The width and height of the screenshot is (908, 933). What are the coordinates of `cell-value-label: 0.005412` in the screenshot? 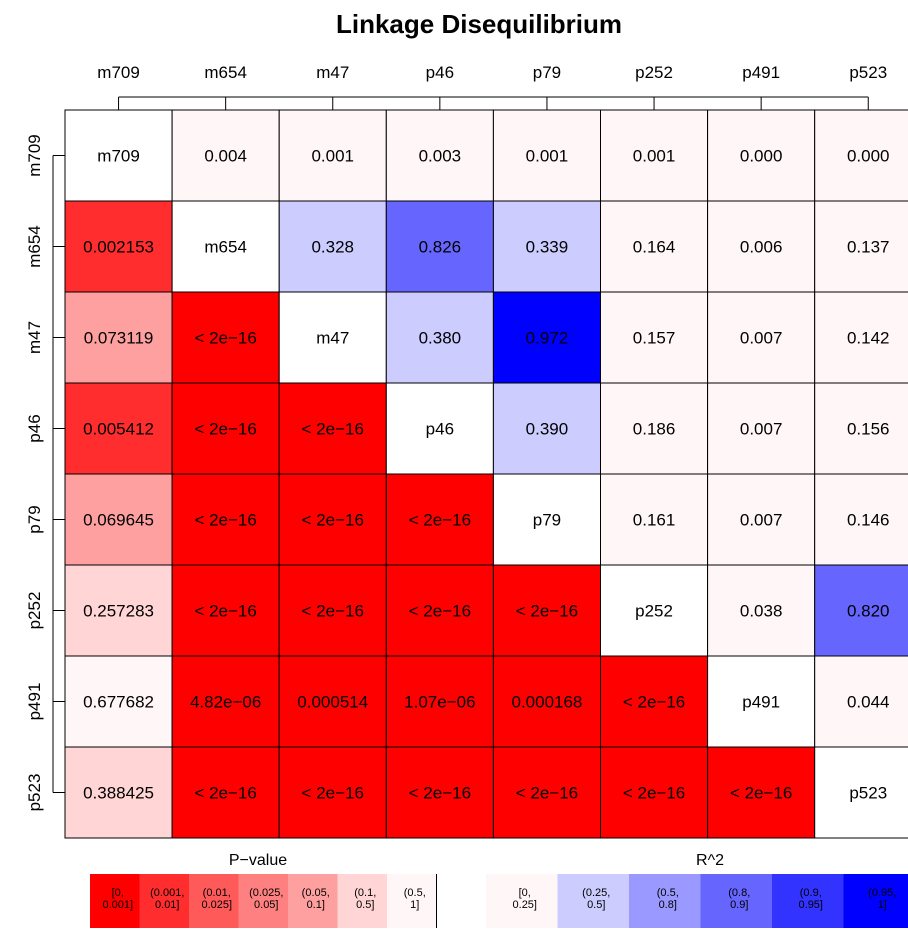 It's located at (118, 429).